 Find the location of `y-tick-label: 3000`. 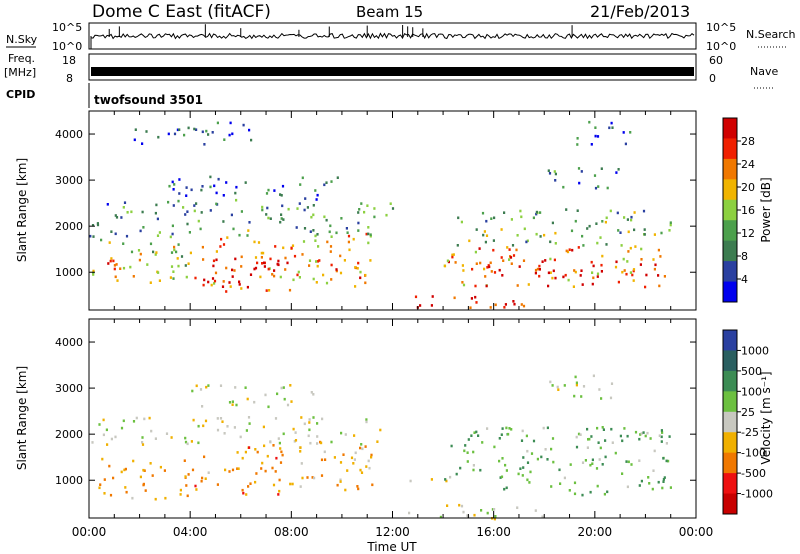

y-tick-label: 3000 is located at coordinates (69, 388).